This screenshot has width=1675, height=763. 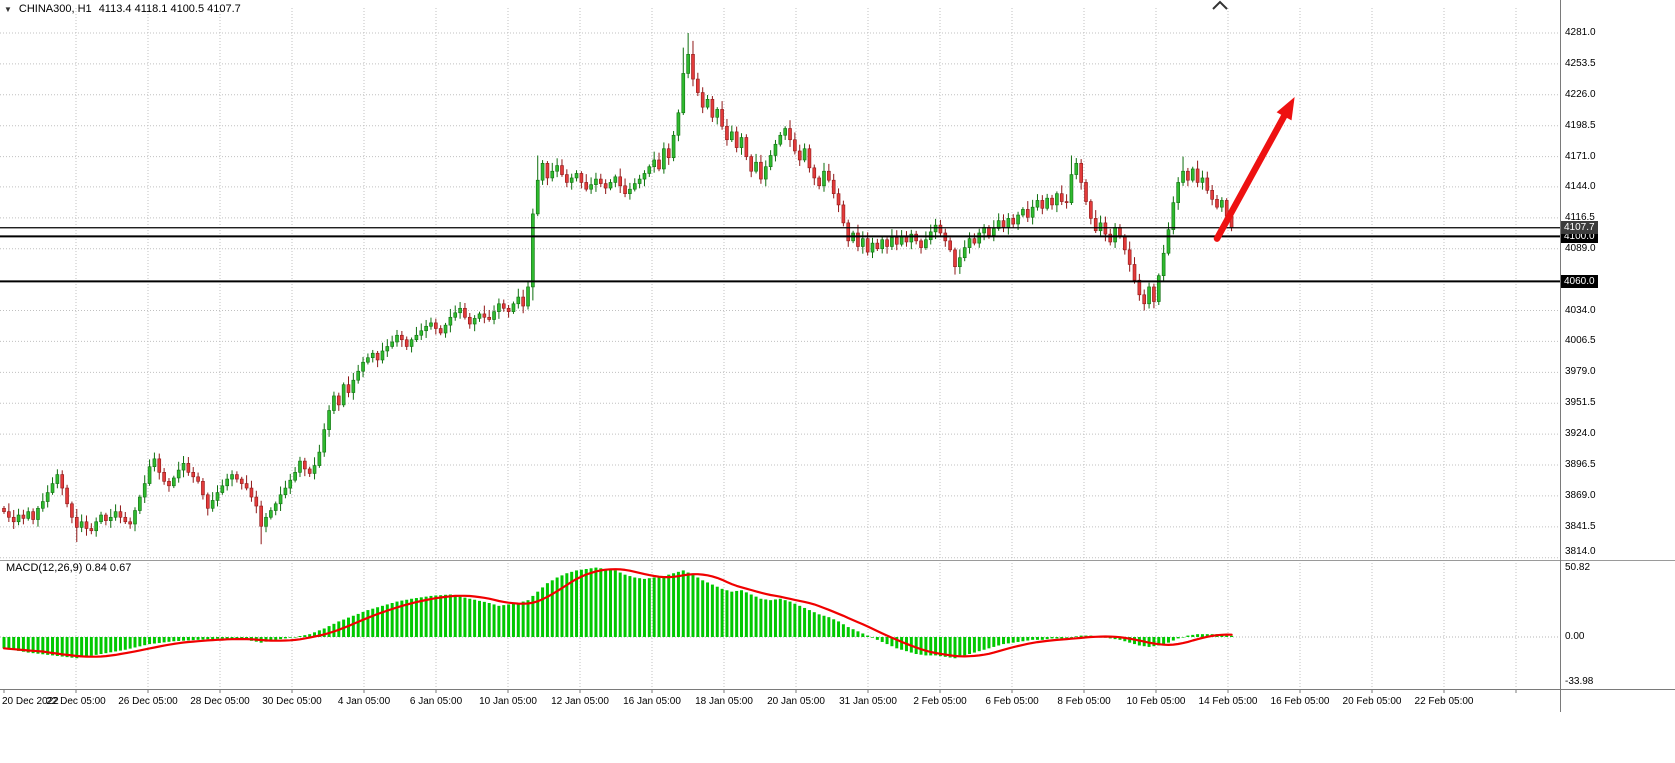 What do you see at coordinates (1580, 434) in the screenshot?
I see `price-axis-label: 3924.0` at bounding box center [1580, 434].